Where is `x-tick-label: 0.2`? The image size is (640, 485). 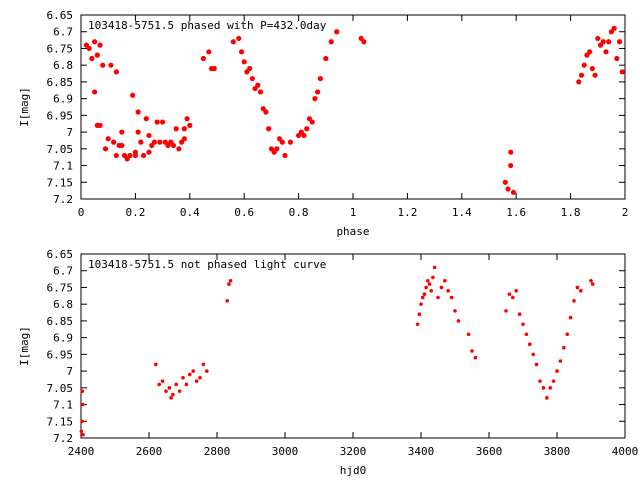
x-tick-label: 0.2 is located at coordinates (135, 212).